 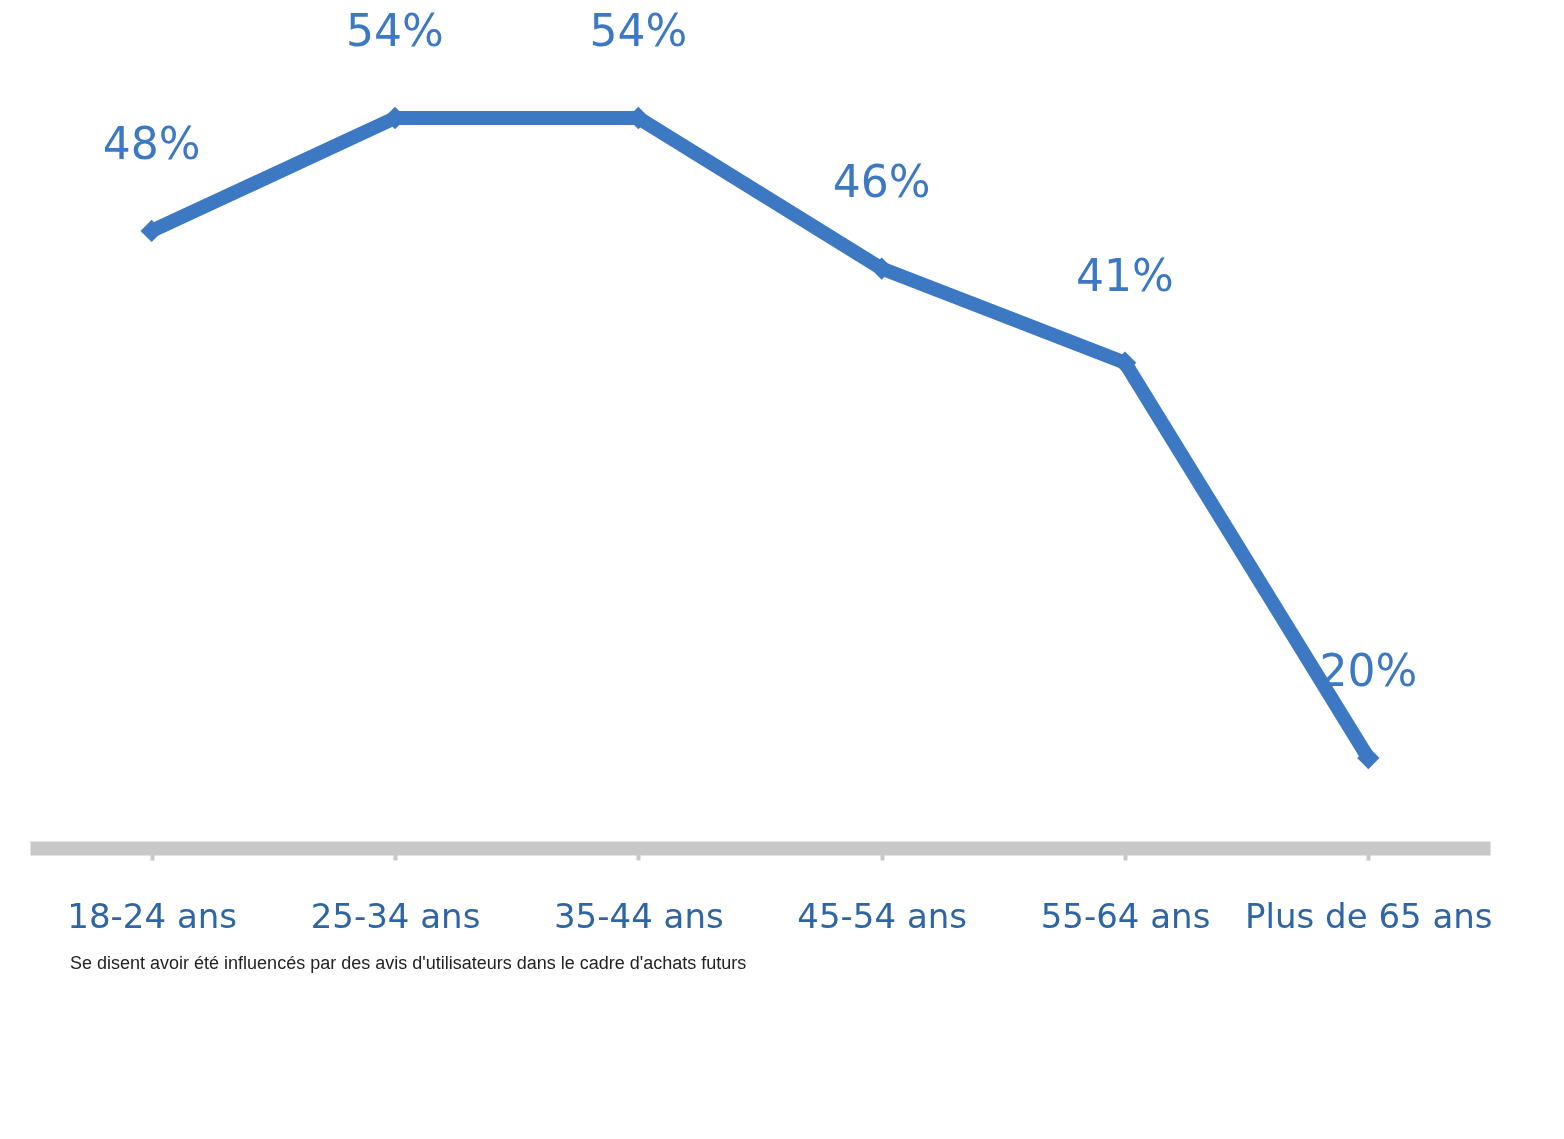 I want to click on data-label: 46%, so click(x=881, y=181).